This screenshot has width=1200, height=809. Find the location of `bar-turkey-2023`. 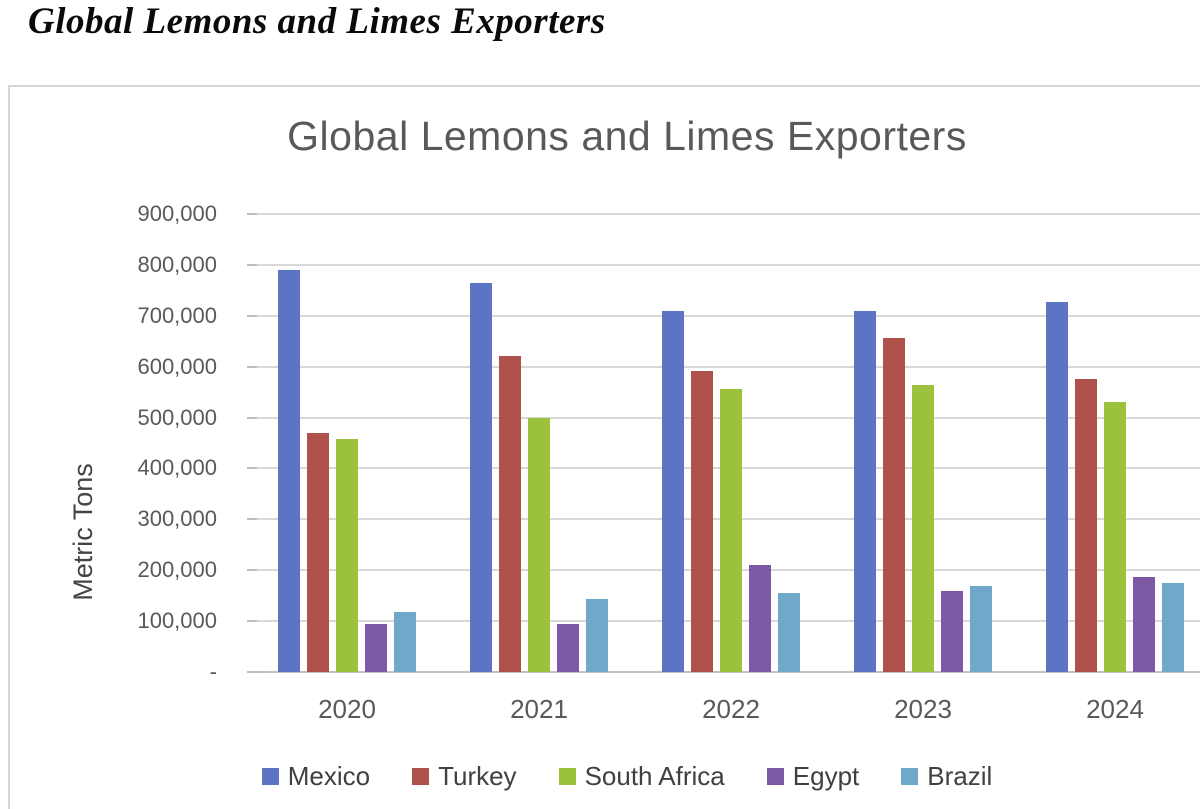

bar-turkey-2023 is located at coordinates (894, 504).